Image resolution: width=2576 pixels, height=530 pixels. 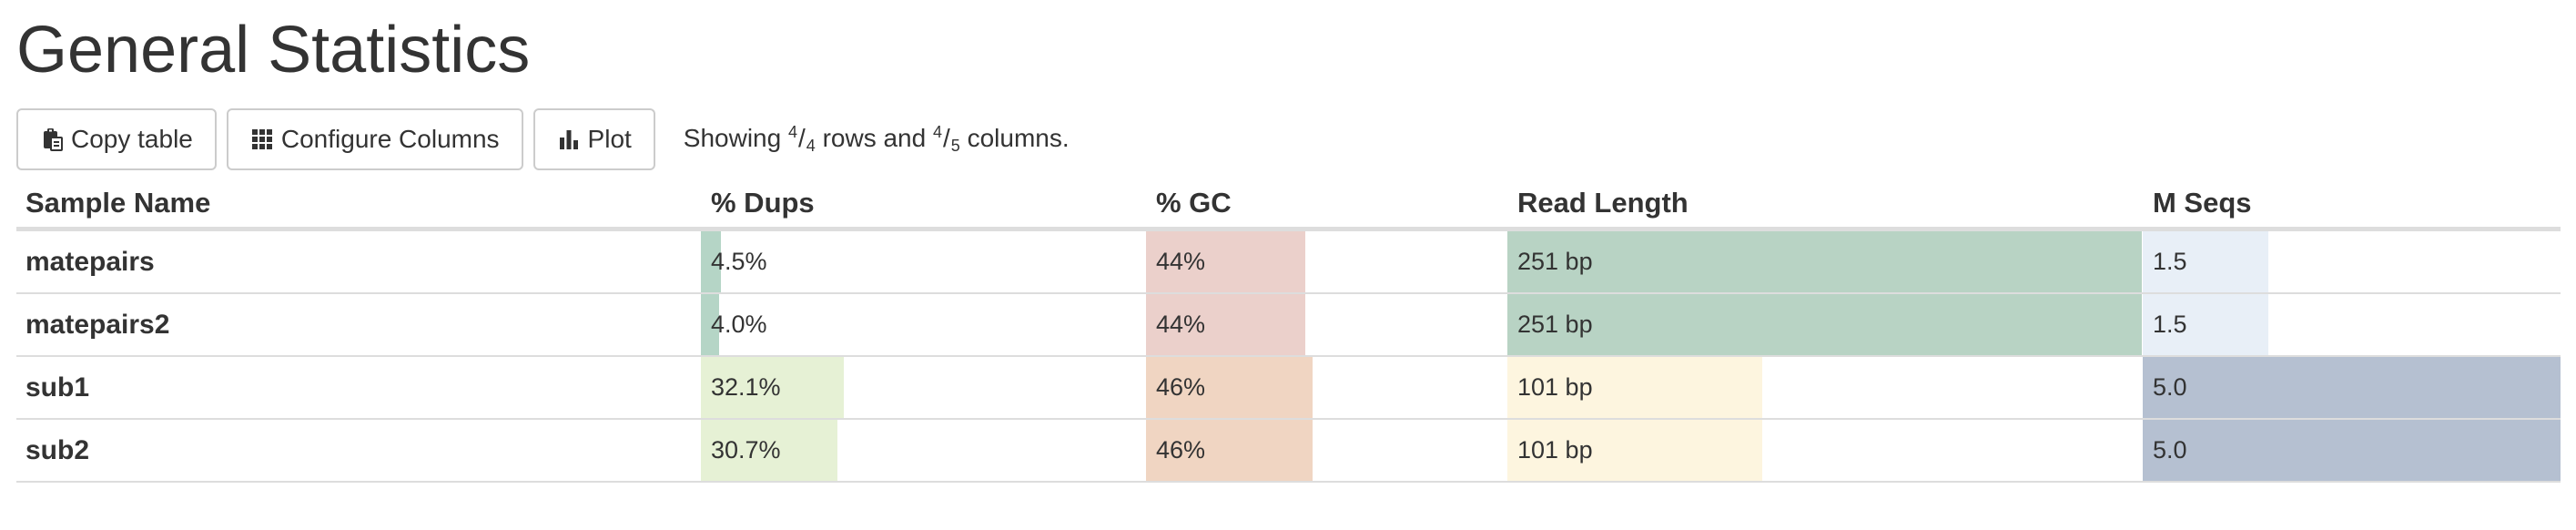 I want to click on header-sample-name: Sample Name, so click(x=118, y=203).